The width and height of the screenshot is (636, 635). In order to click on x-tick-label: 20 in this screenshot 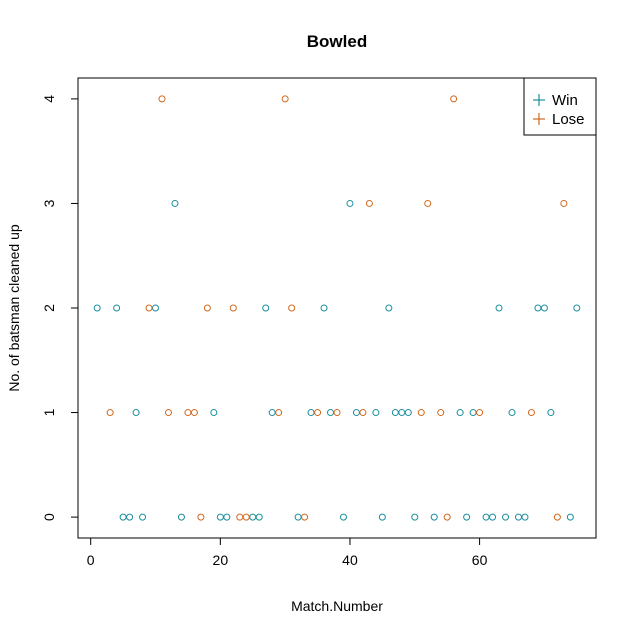, I will do `click(221, 560)`.